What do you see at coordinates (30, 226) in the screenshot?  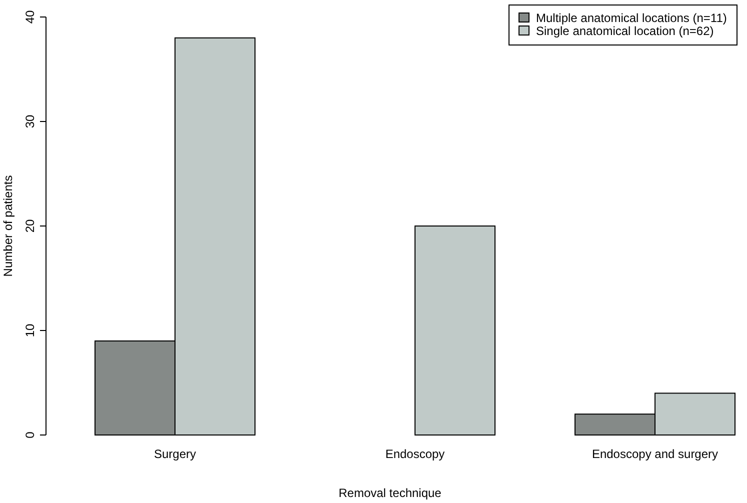 I see `y-tick-label: 20` at bounding box center [30, 226].